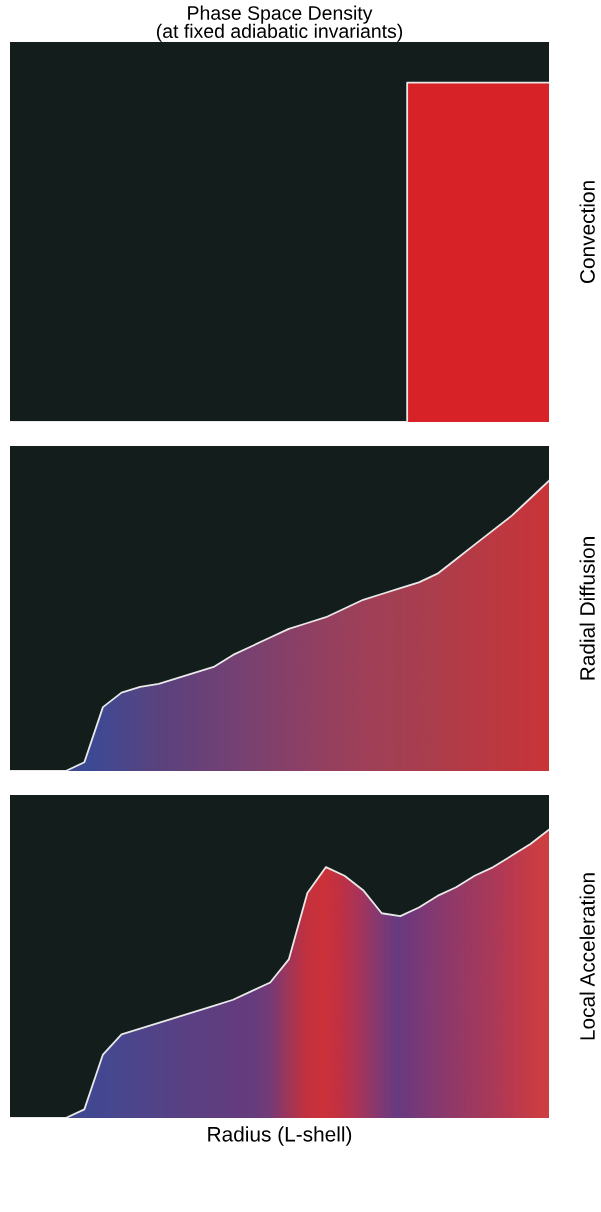  I want to click on y-axis-title: Local Acceleration, so click(587, 956).